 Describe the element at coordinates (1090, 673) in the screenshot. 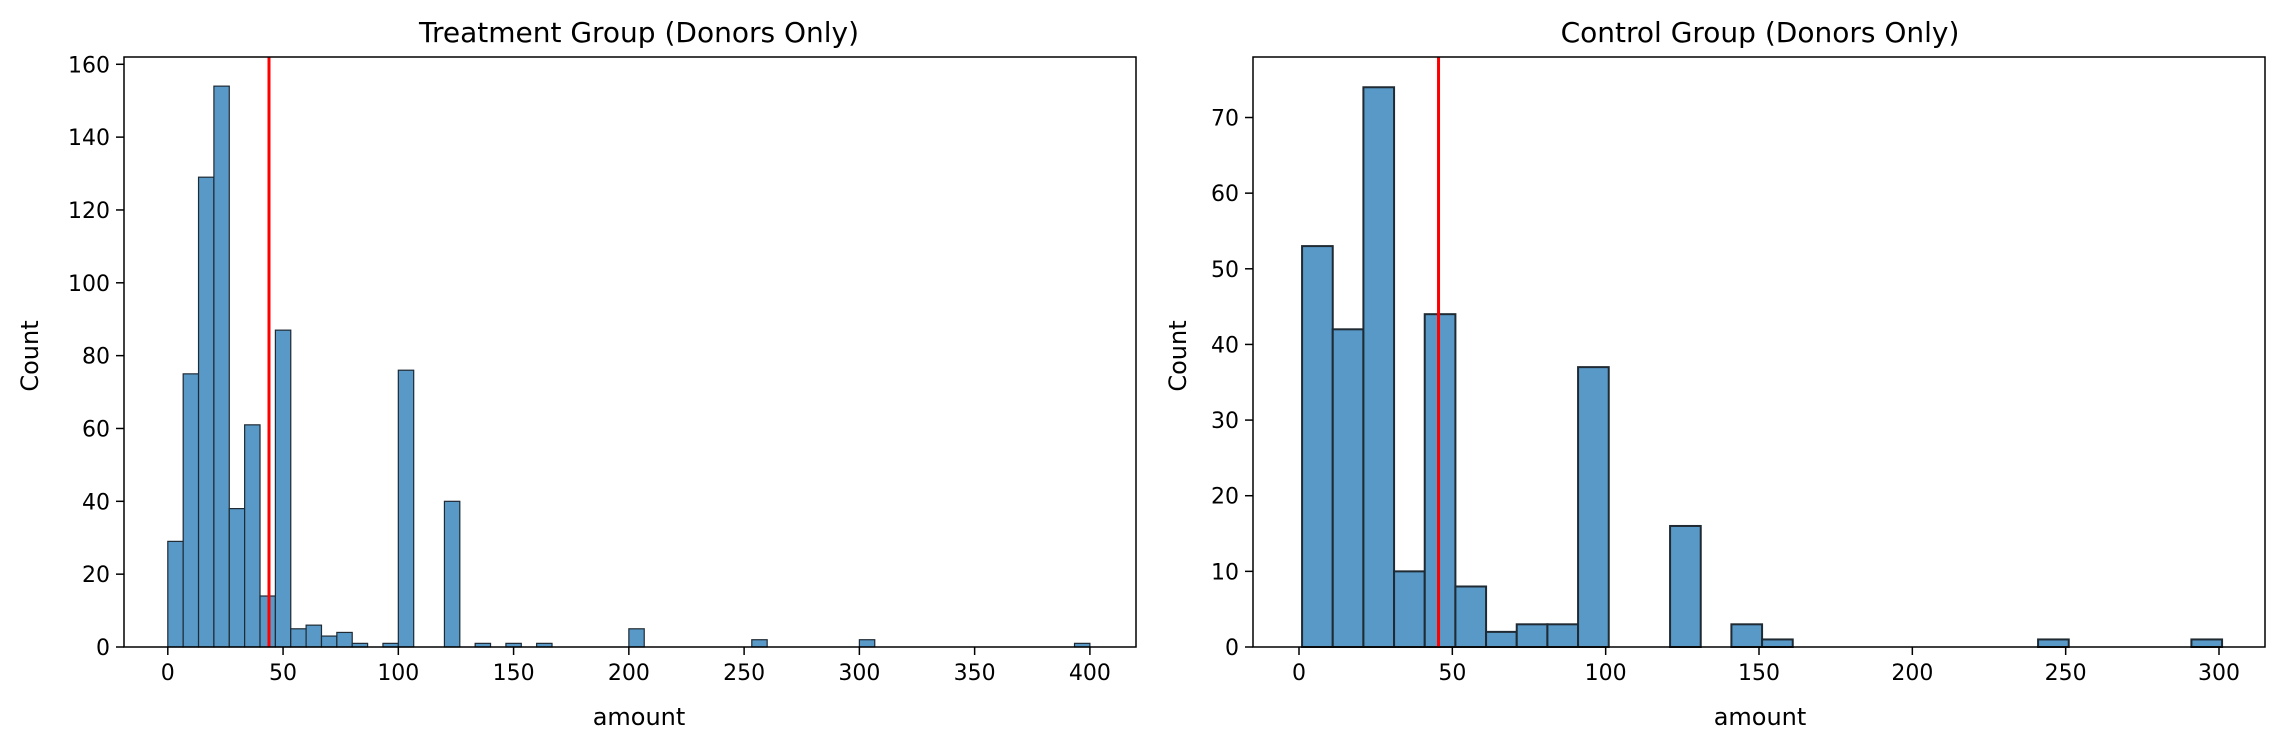

I see `x-tick-label: 400` at that location.